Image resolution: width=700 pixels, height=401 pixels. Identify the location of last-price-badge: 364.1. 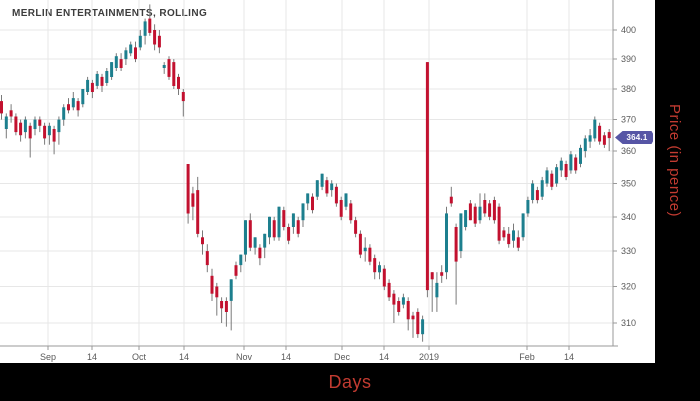
(634, 137).